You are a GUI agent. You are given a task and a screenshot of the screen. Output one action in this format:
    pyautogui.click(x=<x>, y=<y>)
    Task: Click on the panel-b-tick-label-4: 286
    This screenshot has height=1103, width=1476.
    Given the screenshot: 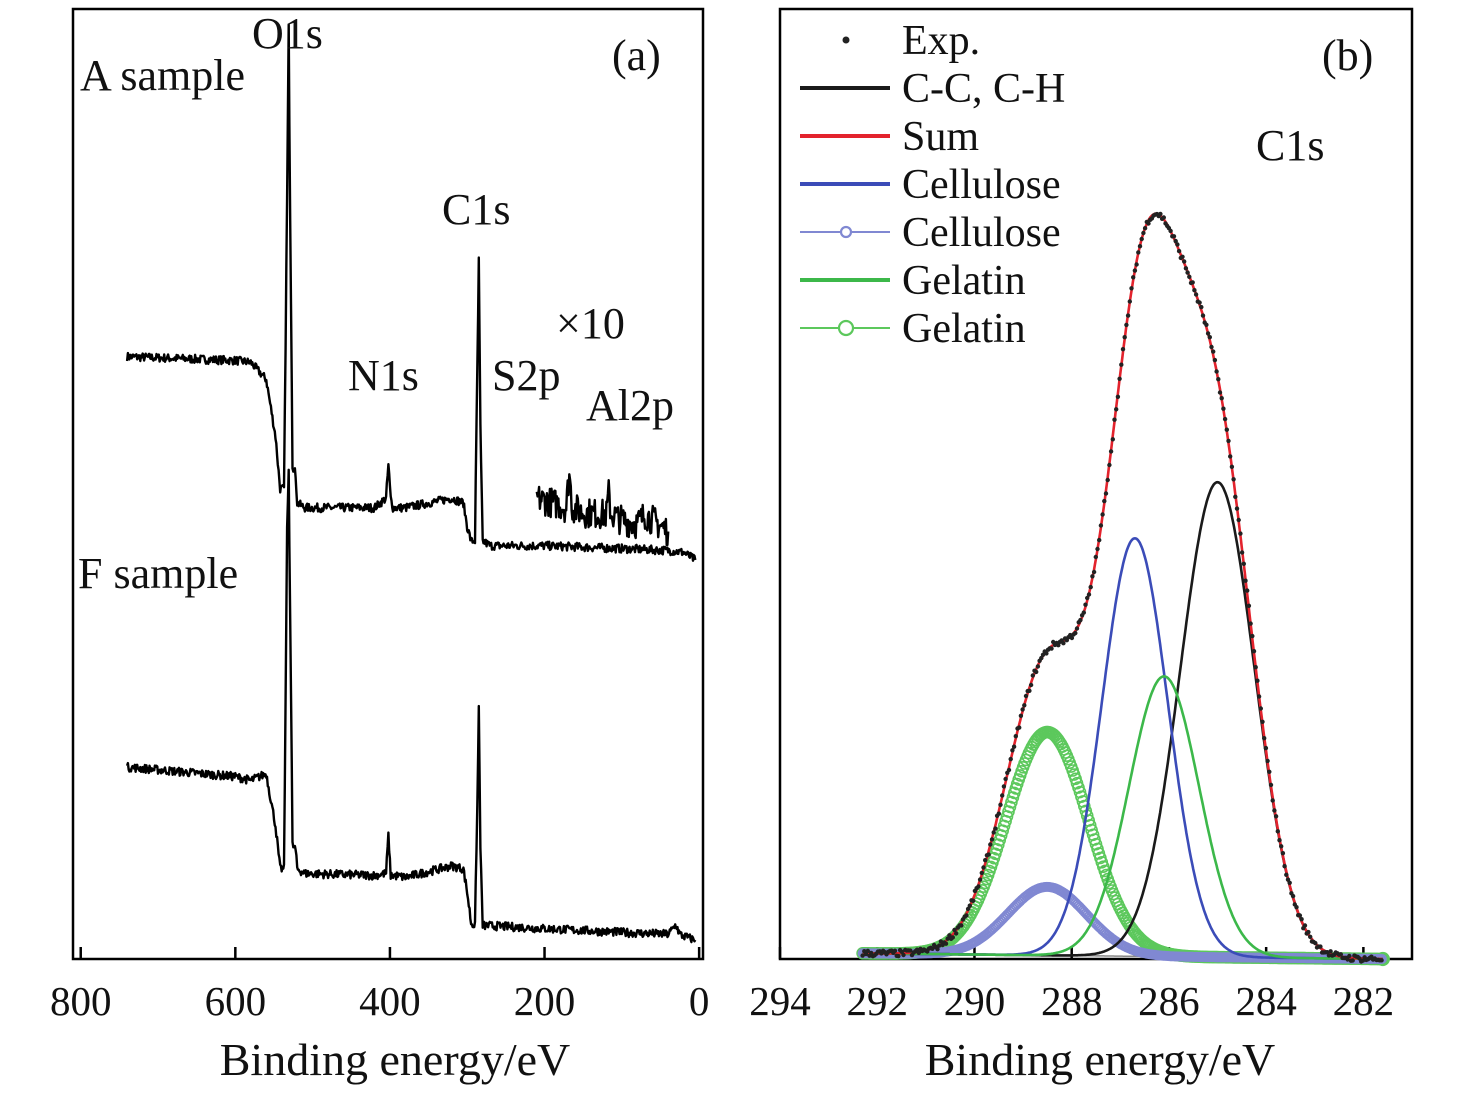 What is the action you would take?
    pyautogui.click(x=1169, y=1001)
    